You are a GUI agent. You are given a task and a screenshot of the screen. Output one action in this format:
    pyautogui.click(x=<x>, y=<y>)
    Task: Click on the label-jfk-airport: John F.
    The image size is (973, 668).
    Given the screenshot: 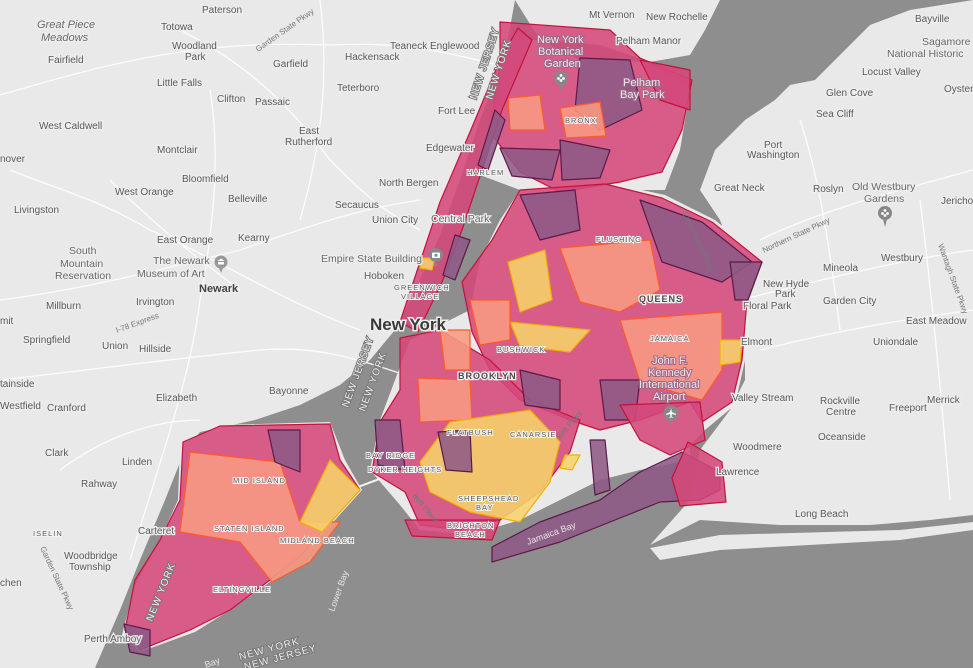 What is the action you would take?
    pyautogui.click(x=669, y=361)
    